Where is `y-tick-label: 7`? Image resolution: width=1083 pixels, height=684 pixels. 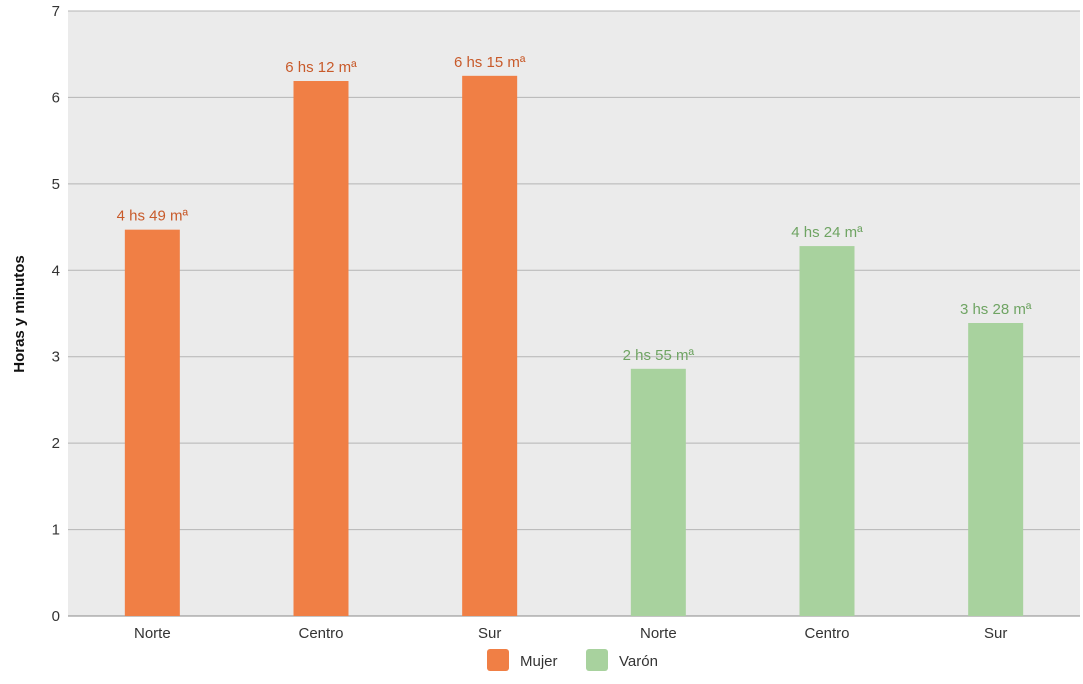
y-tick-label: 7 is located at coordinates (56, 11).